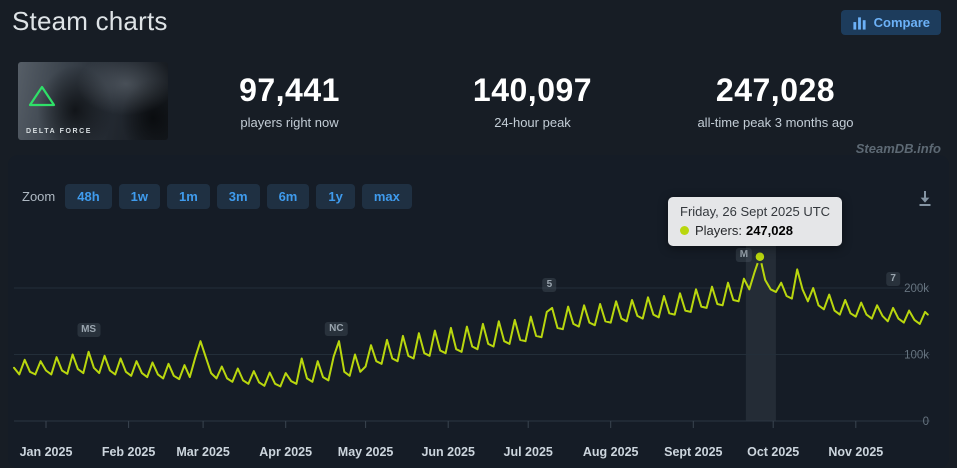 This screenshot has width=957, height=468. What do you see at coordinates (755, 211) in the screenshot?
I see `tooltip-date: Friday, 26 Sept 2025 UTC` at bounding box center [755, 211].